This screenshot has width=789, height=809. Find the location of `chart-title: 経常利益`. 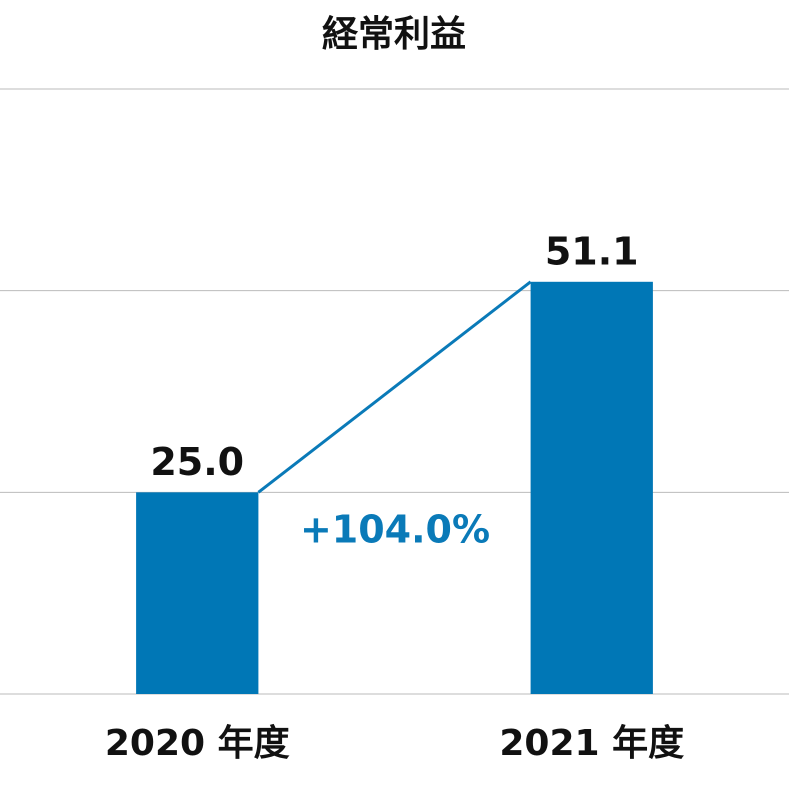

chart-title: 経常利益 is located at coordinates (394, 34).